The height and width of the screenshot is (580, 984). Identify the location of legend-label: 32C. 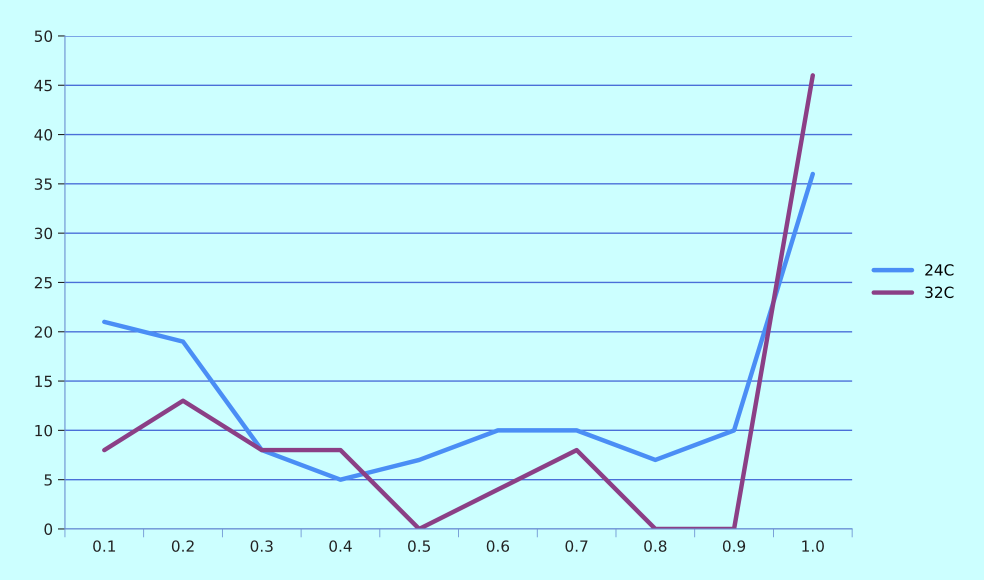
(939, 292).